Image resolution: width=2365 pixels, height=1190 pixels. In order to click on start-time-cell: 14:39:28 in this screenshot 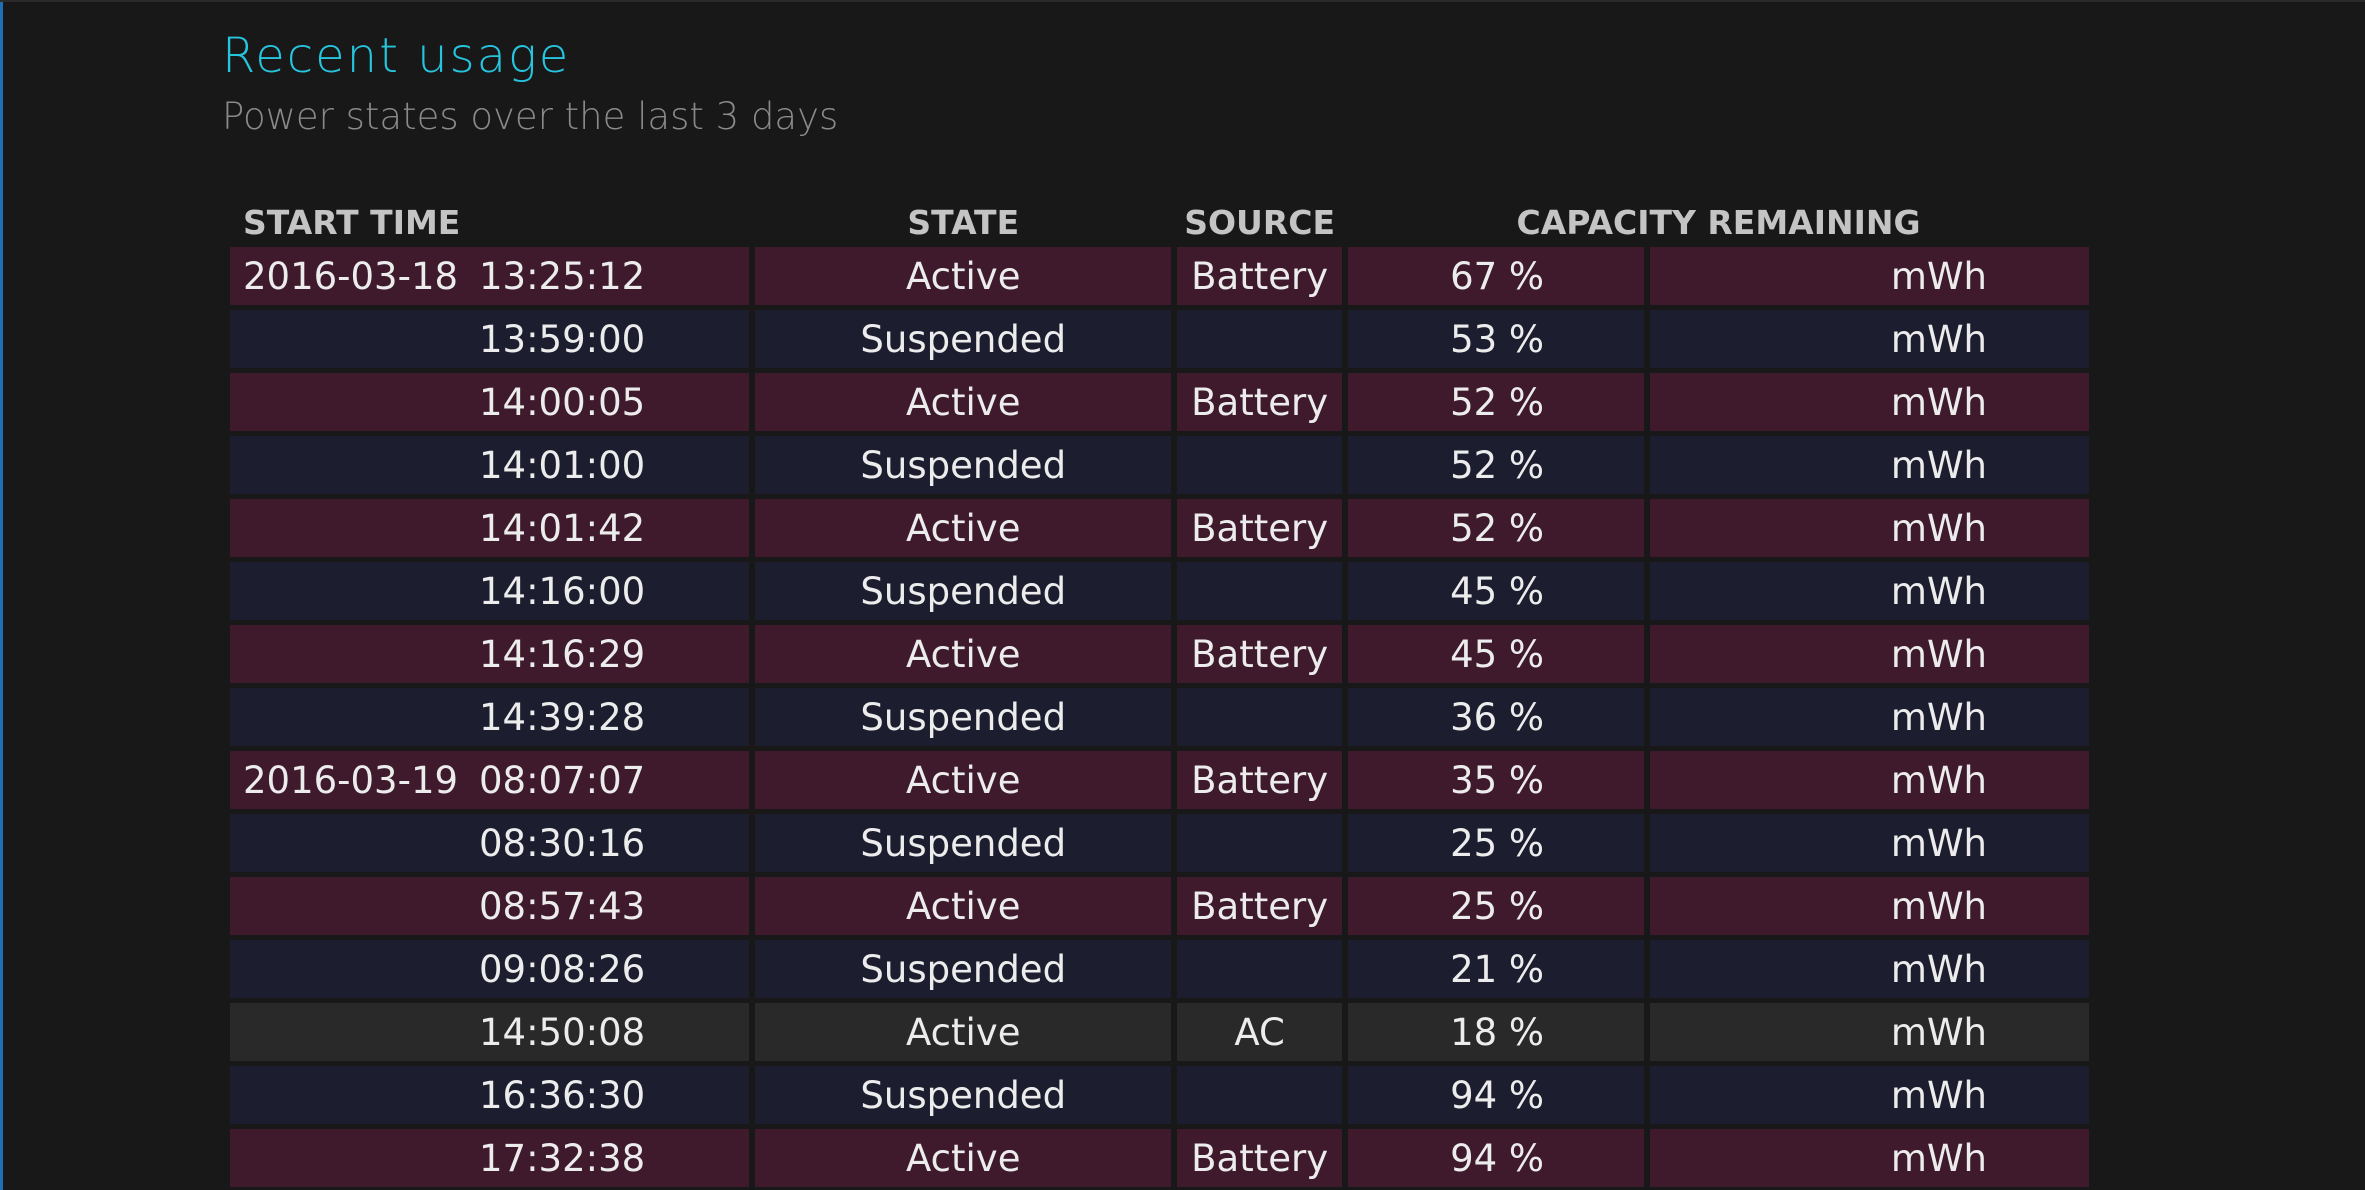, I will do `click(490, 717)`.